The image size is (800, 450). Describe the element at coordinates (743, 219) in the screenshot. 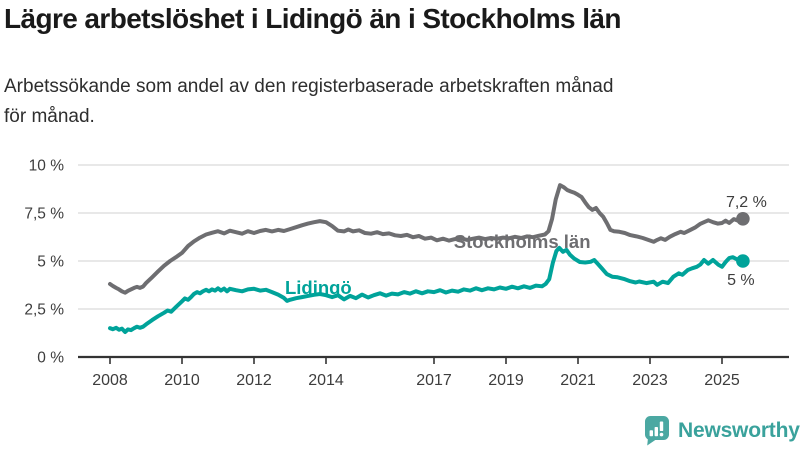

I see `series-end-dot-stockholm` at that location.